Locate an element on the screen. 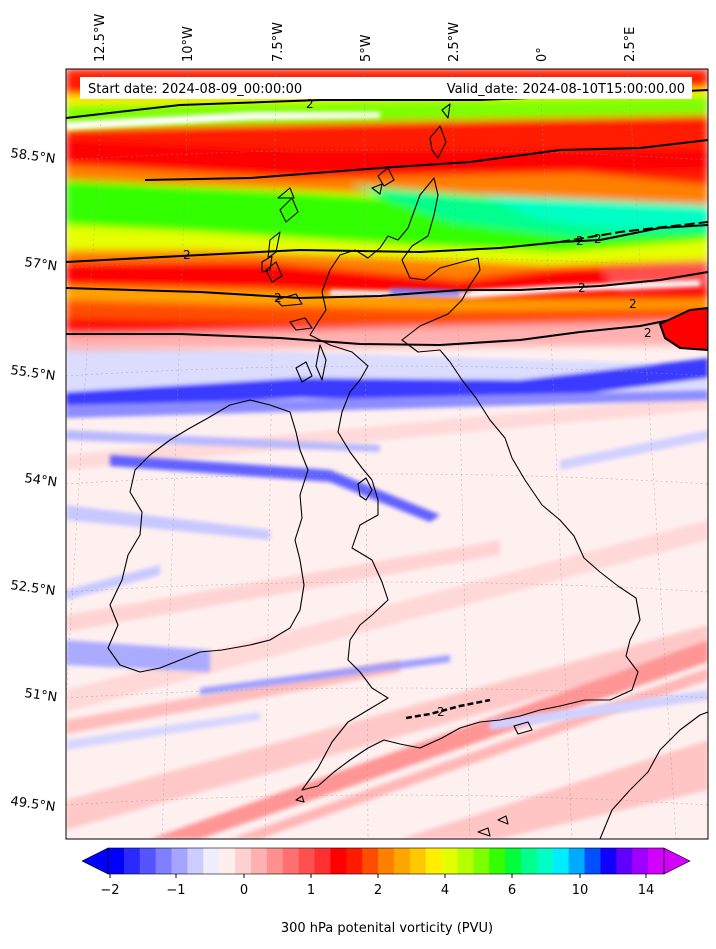  pv-contour-56n-south is located at coordinates (387, 329).